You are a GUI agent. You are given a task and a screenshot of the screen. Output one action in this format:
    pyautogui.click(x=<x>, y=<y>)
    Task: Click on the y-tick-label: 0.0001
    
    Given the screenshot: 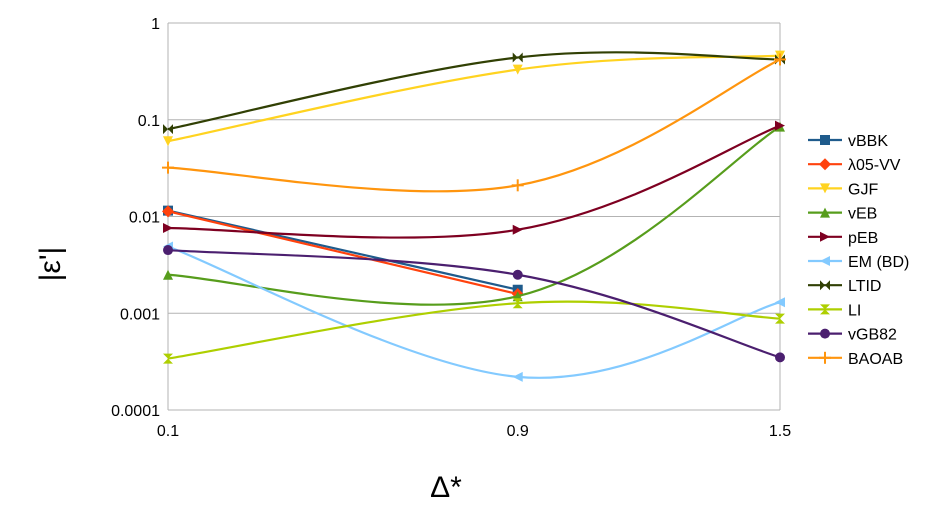 What is the action you would take?
    pyautogui.click(x=135, y=411)
    